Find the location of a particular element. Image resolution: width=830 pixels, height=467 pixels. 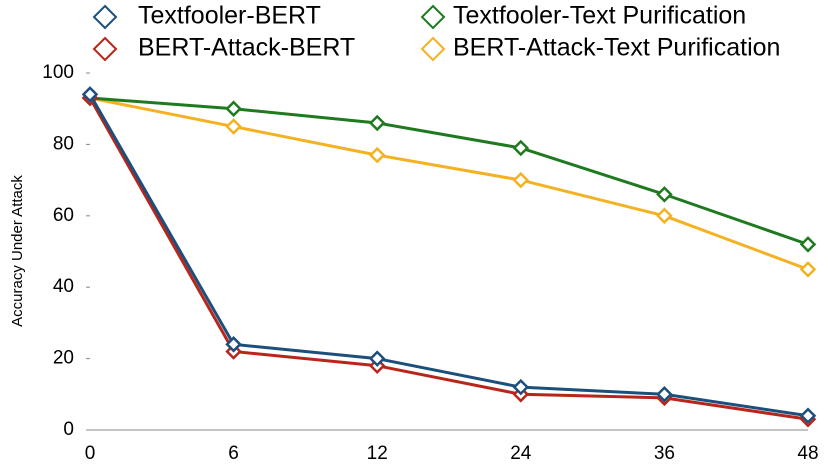

x-tick-label: 24 is located at coordinates (521, 453).